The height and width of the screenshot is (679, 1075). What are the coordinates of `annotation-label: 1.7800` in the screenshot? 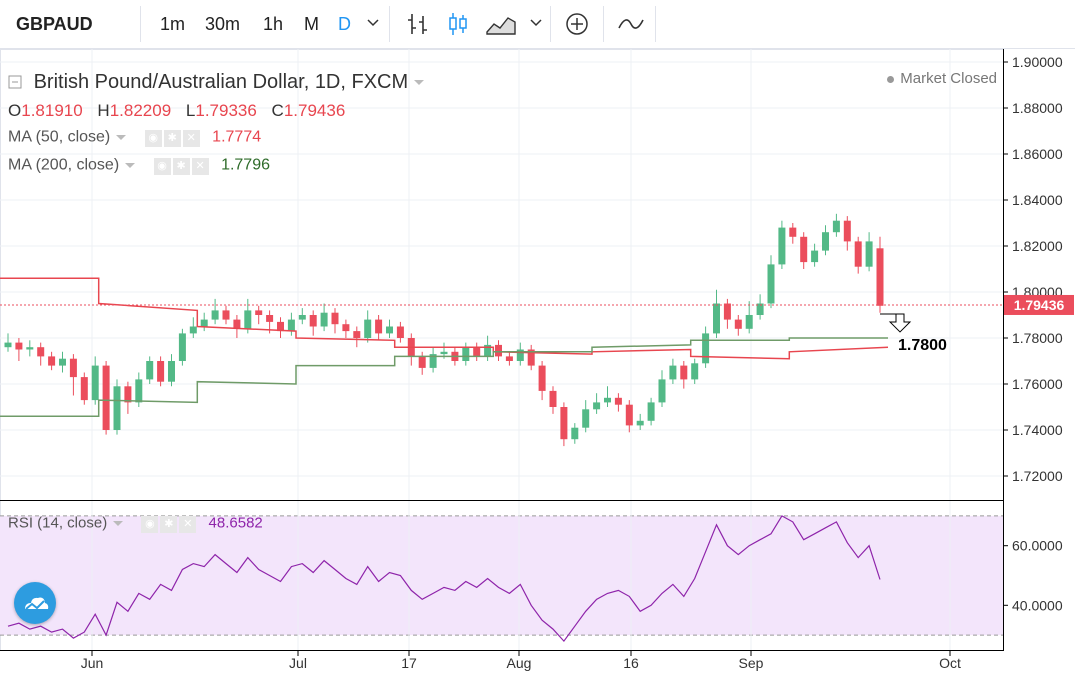 It's located at (922, 345).